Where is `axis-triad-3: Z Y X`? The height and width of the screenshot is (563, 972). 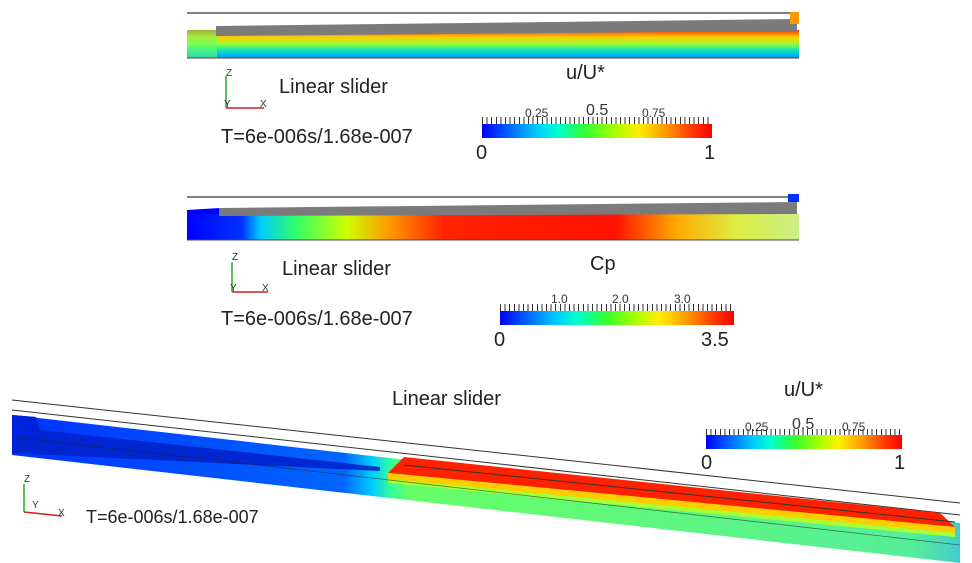
axis-triad-3: Z Y X is located at coordinates (43, 499).